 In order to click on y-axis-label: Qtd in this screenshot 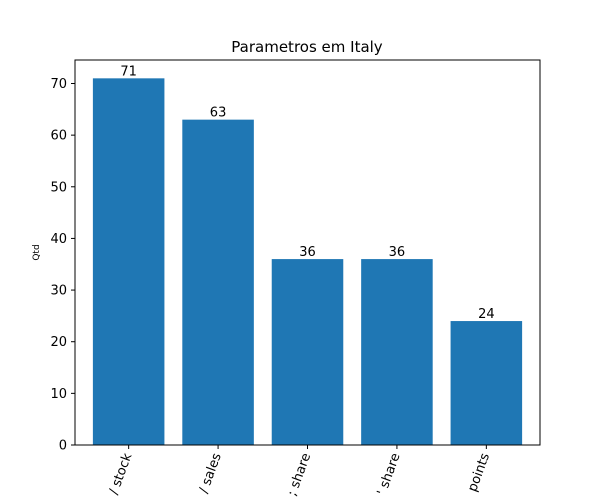, I will do `click(37, 252)`.